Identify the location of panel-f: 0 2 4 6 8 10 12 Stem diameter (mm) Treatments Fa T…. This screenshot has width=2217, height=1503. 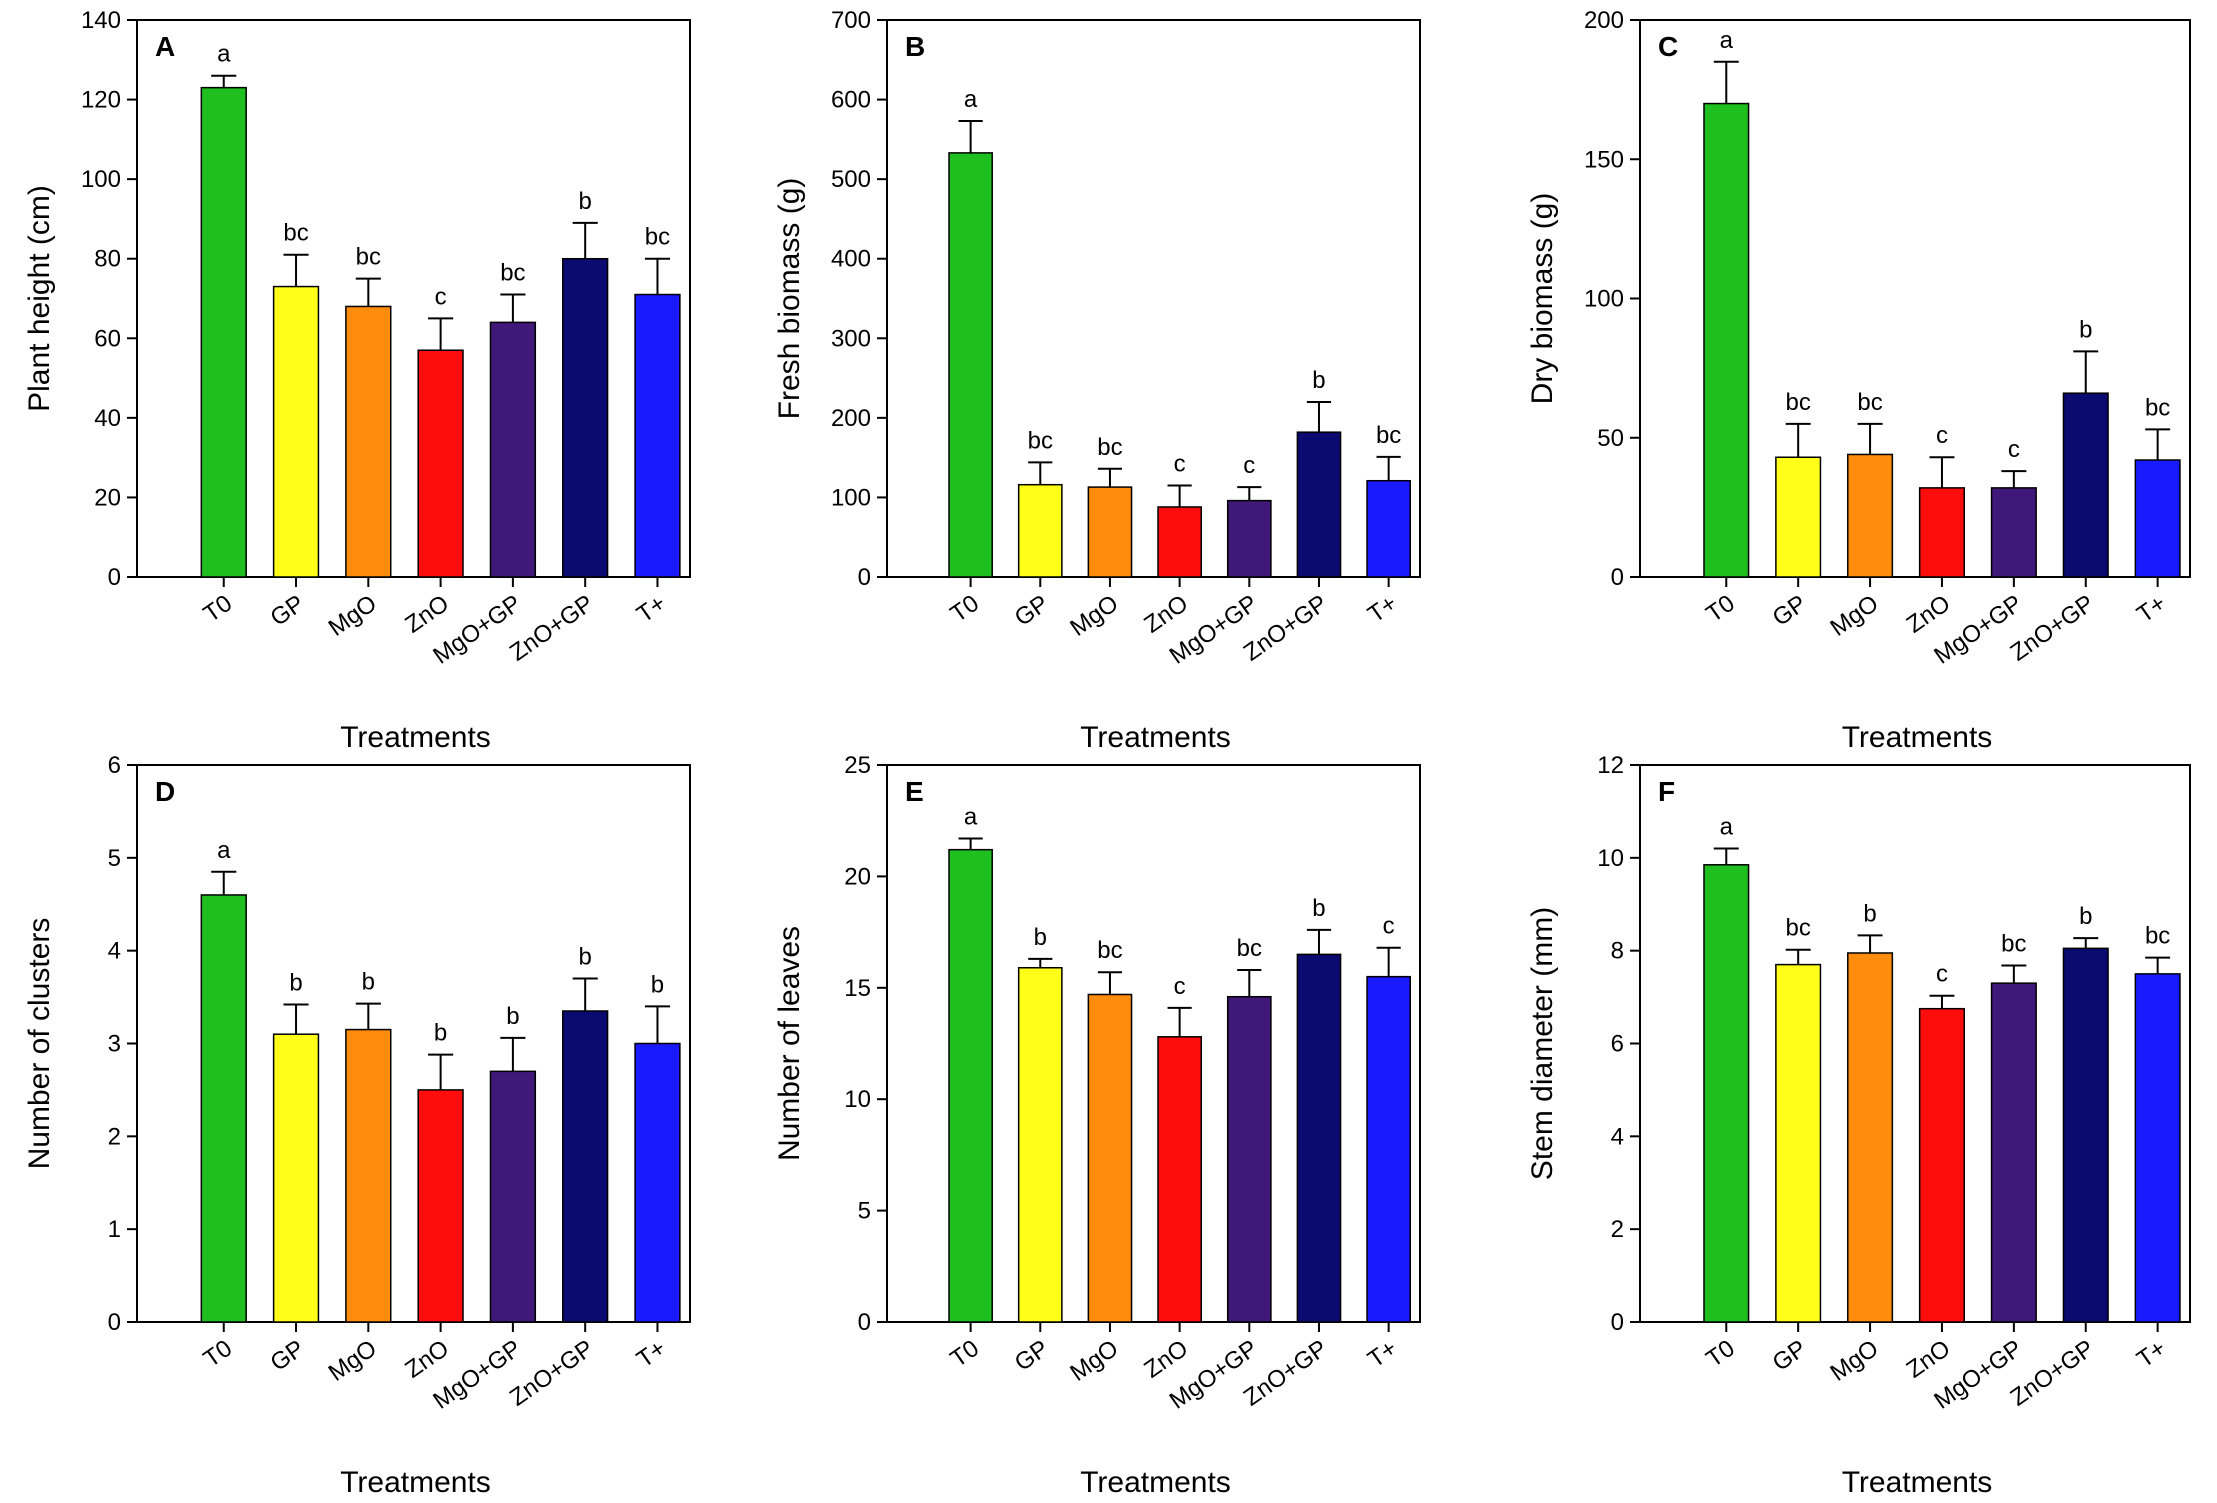
(1858, 1125).